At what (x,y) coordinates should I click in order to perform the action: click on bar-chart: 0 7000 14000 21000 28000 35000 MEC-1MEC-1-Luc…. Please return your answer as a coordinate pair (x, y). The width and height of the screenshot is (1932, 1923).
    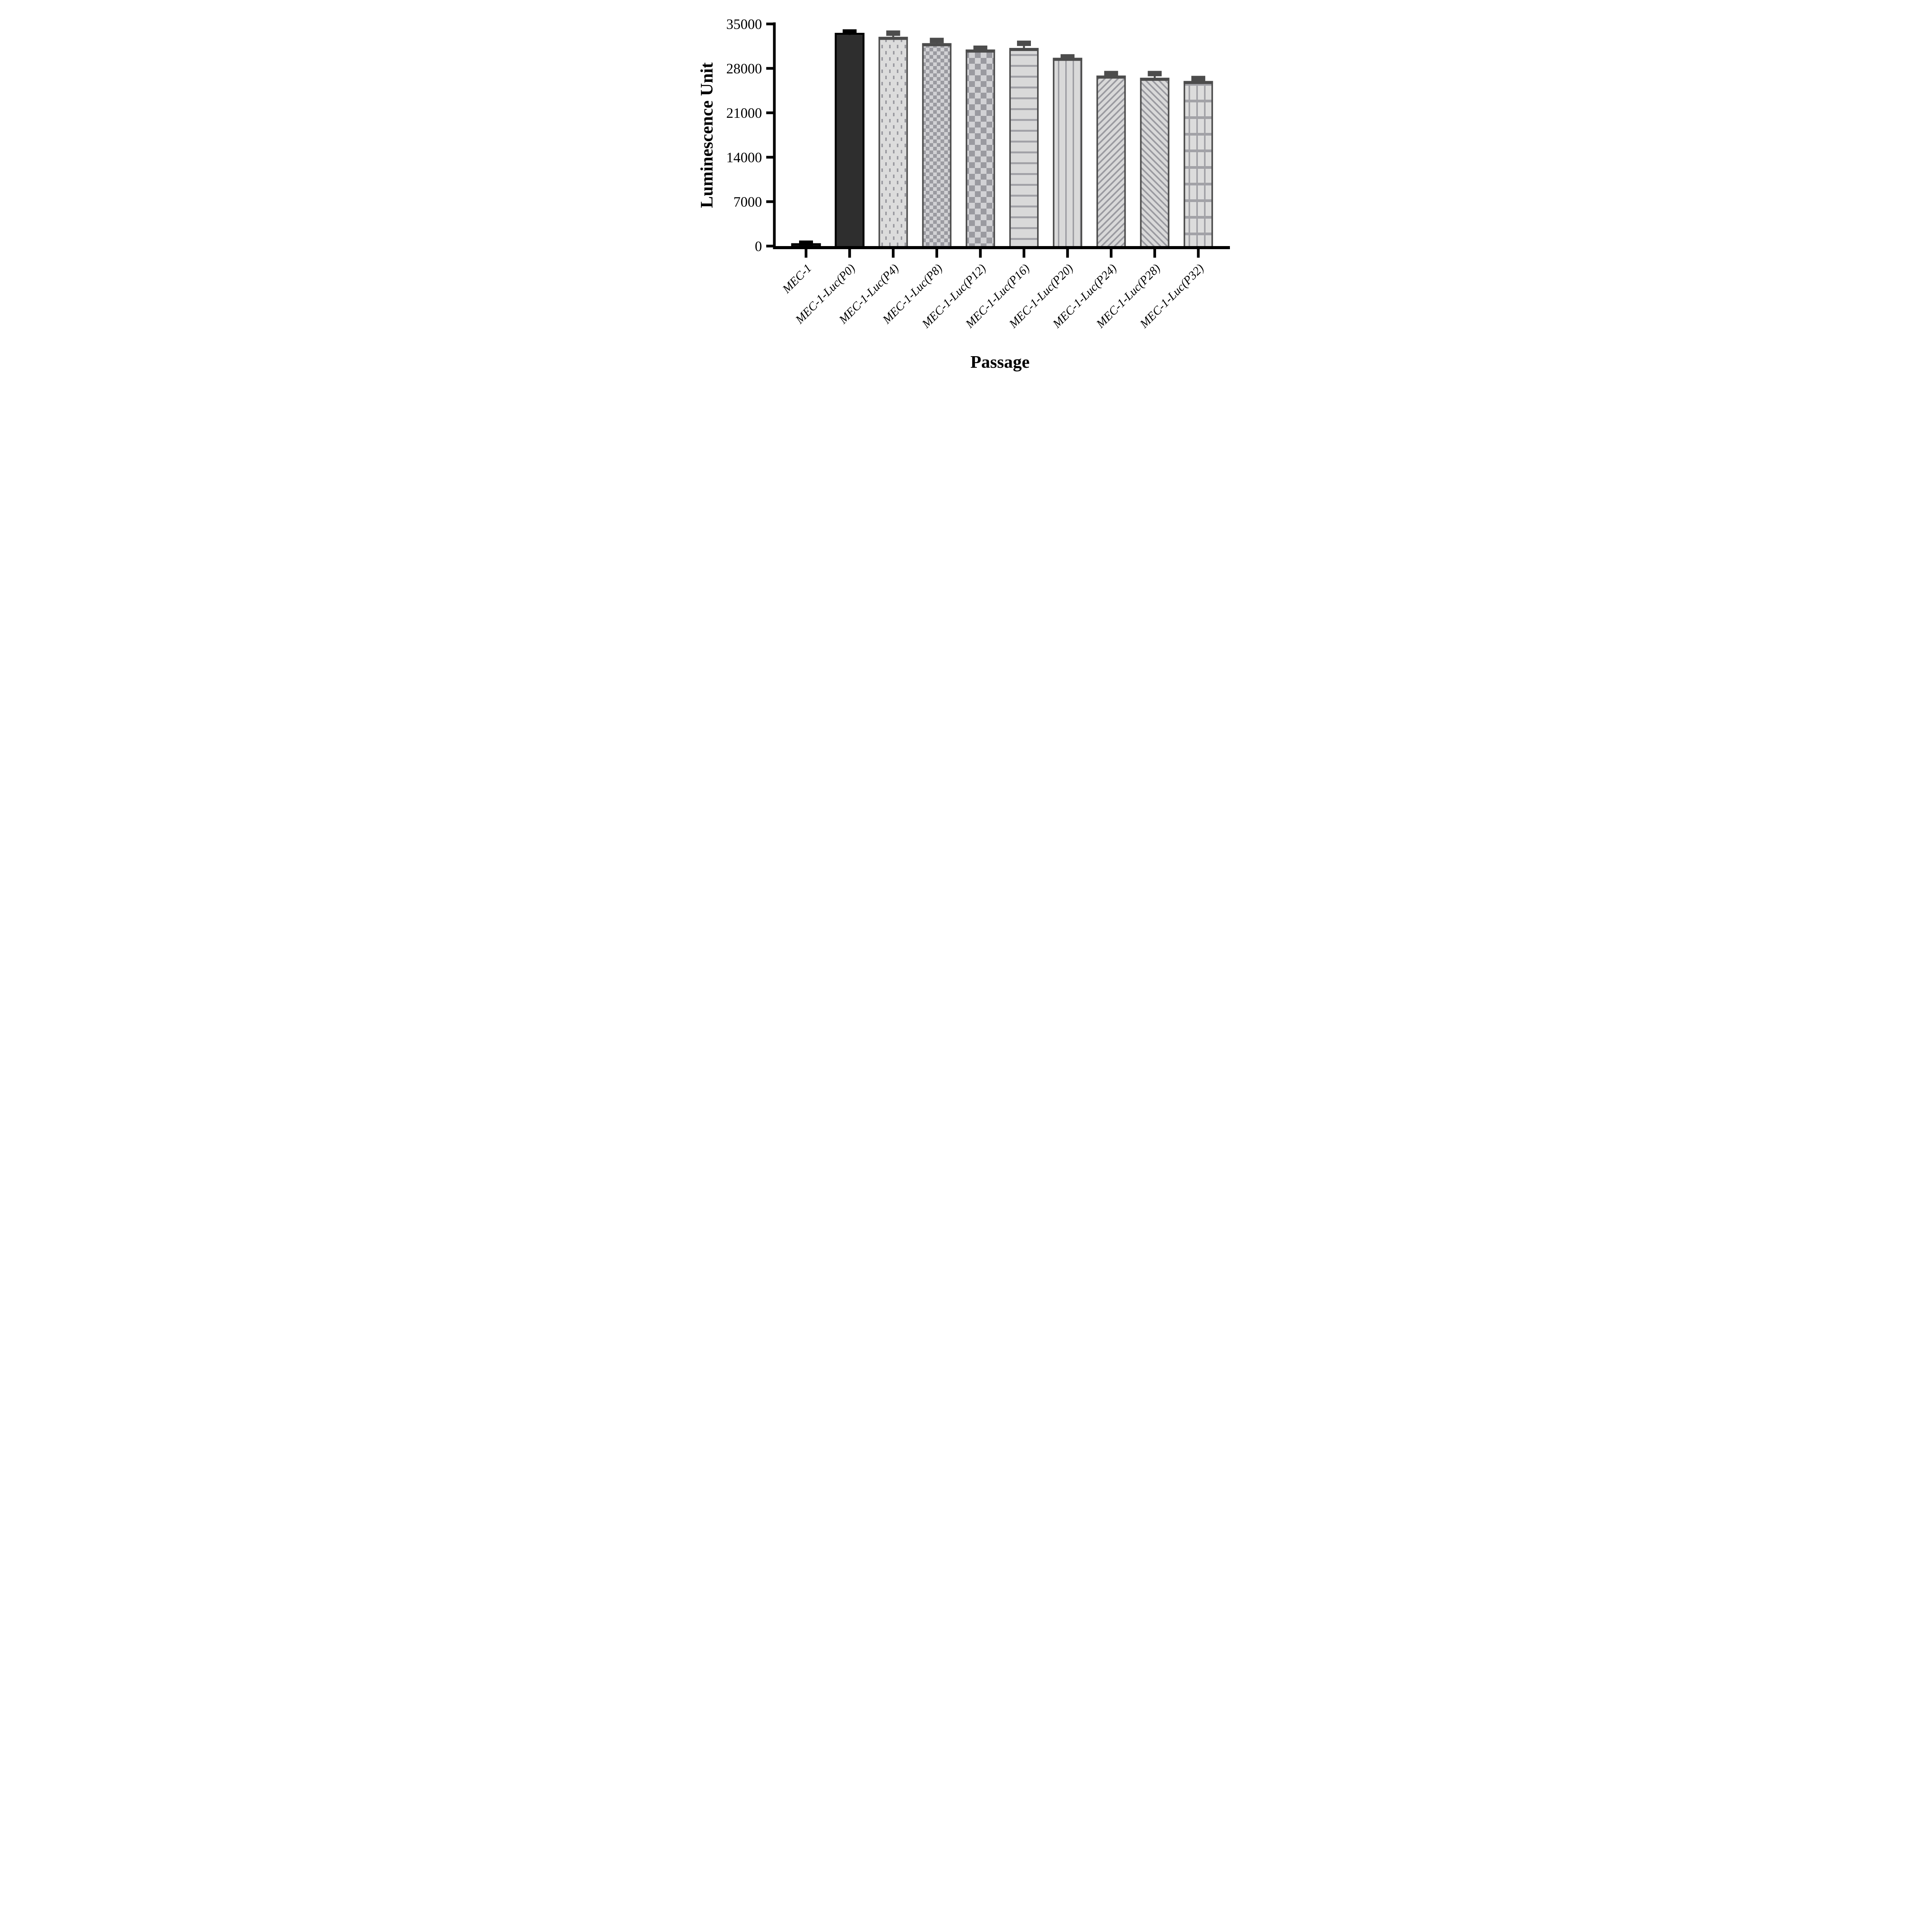
    Looking at the image, I should click on (964, 194).